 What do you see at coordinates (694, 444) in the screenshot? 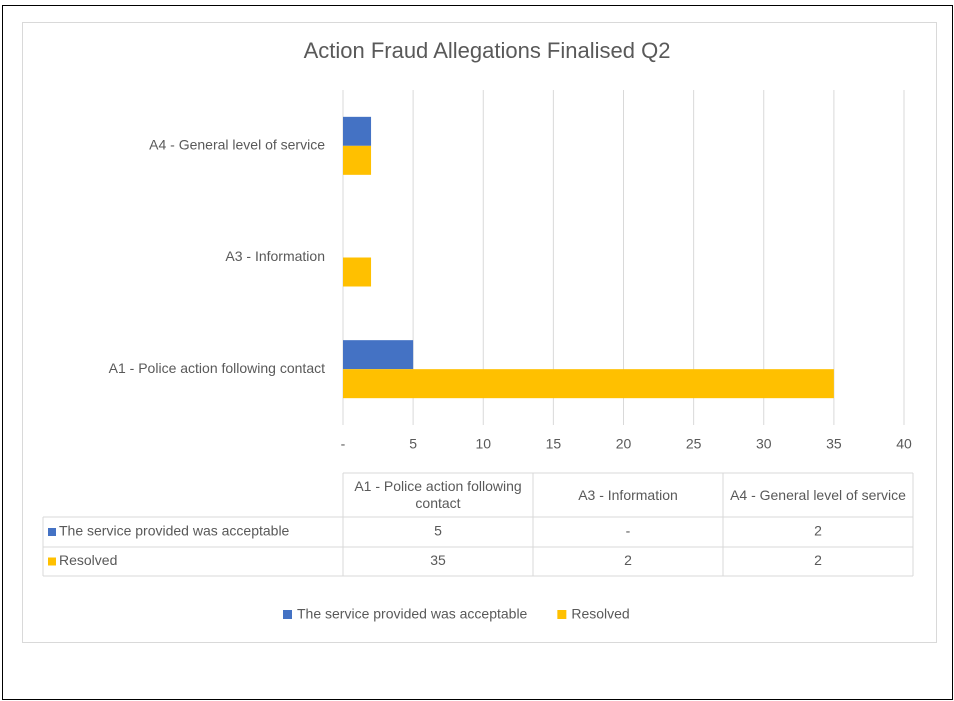
I see `x-tick-label: 25` at bounding box center [694, 444].